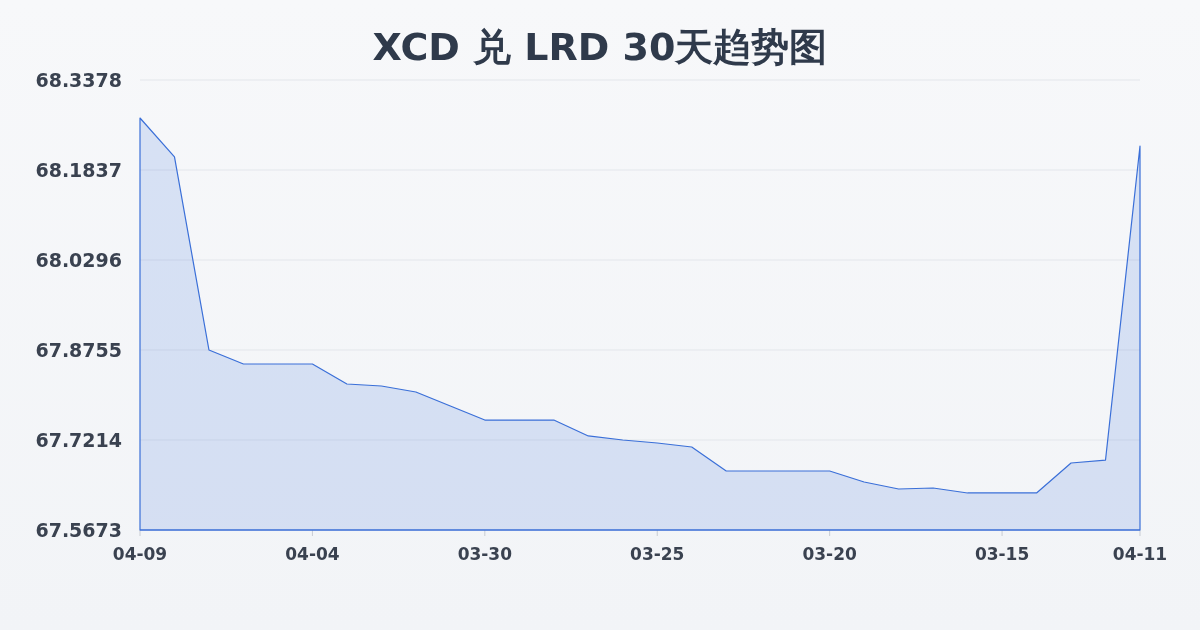 The height and width of the screenshot is (630, 1200). Describe the element at coordinates (1140, 554) in the screenshot. I see `x-tick-label: 04-11` at that location.